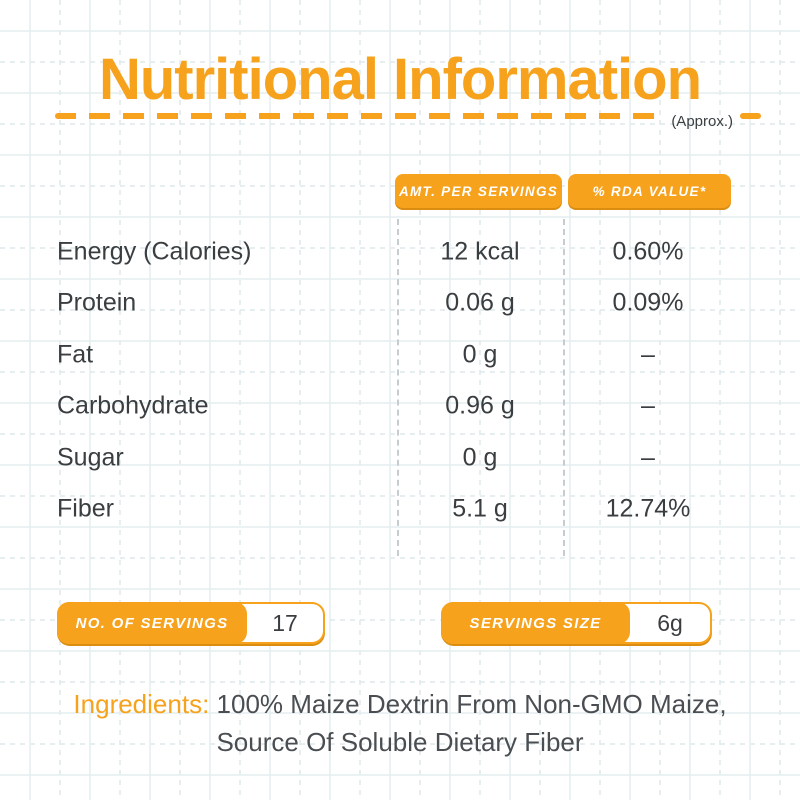 This screenshot has width=800, height=800. Describe the element at coordinates (400, 510) in the screenshot. I see `table-row: Fiber 5.1 g 12.74%` at that location.